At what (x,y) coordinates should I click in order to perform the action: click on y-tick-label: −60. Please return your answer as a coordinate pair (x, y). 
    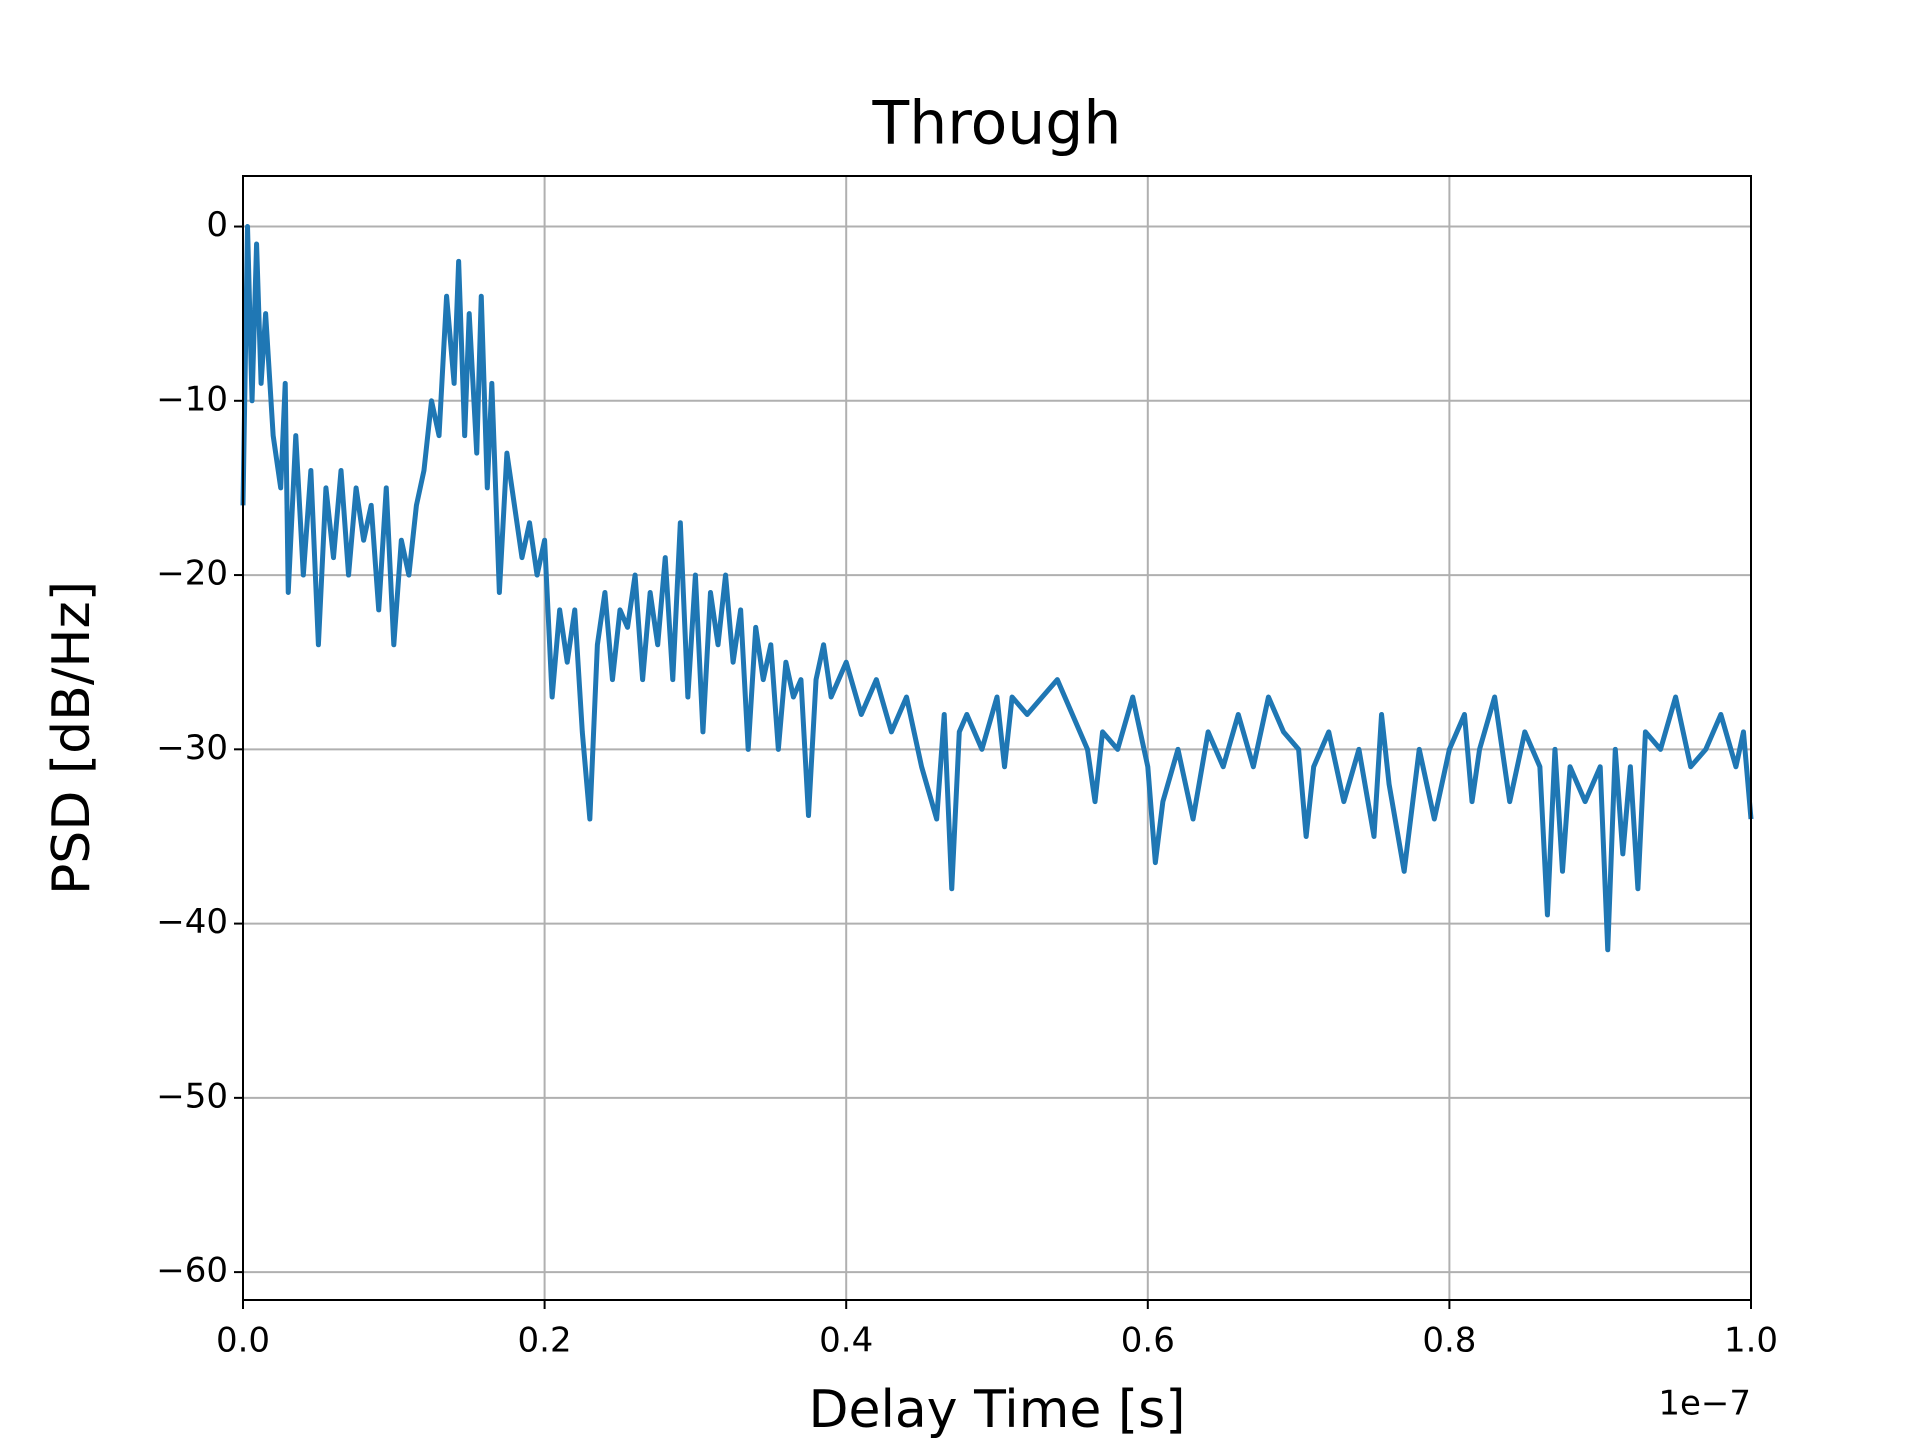
    Looking at the image, I should click on (192, 1271).